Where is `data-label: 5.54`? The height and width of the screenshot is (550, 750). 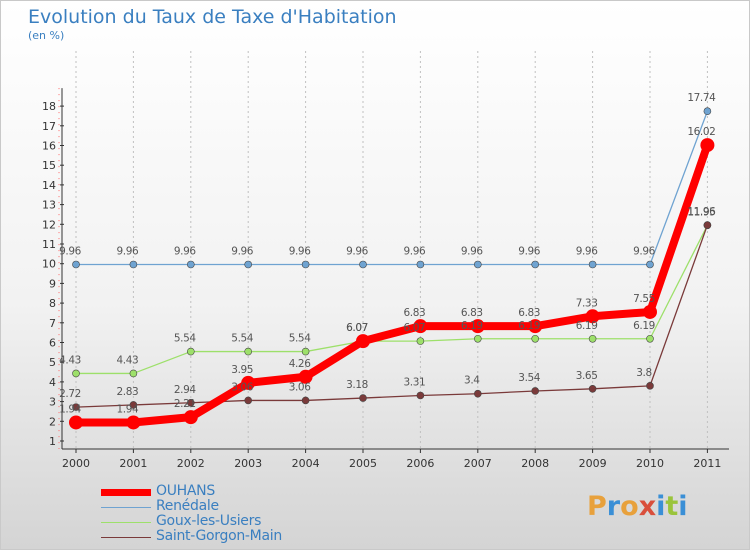
data-label: 5.54 is located at coordinates (185, 339).